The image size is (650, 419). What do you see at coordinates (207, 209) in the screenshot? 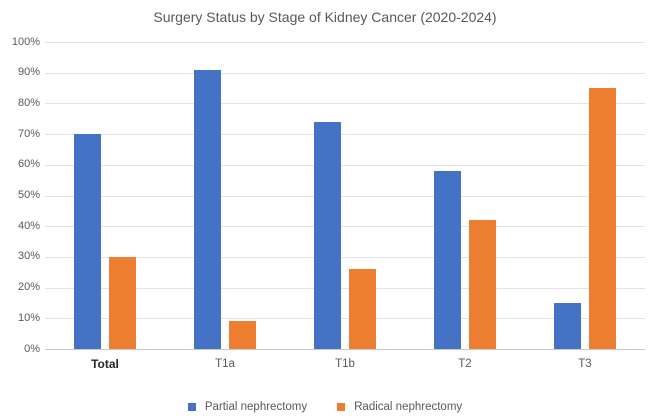
I see `bar-partial-nephrectomy-t1a` at bounding box center [207, 209].